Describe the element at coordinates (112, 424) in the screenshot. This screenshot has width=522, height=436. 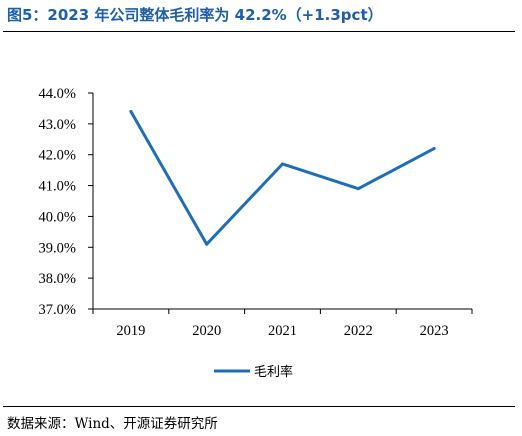
I see `source-note: 数据来源：Wind、开源证券研究所` at that location.